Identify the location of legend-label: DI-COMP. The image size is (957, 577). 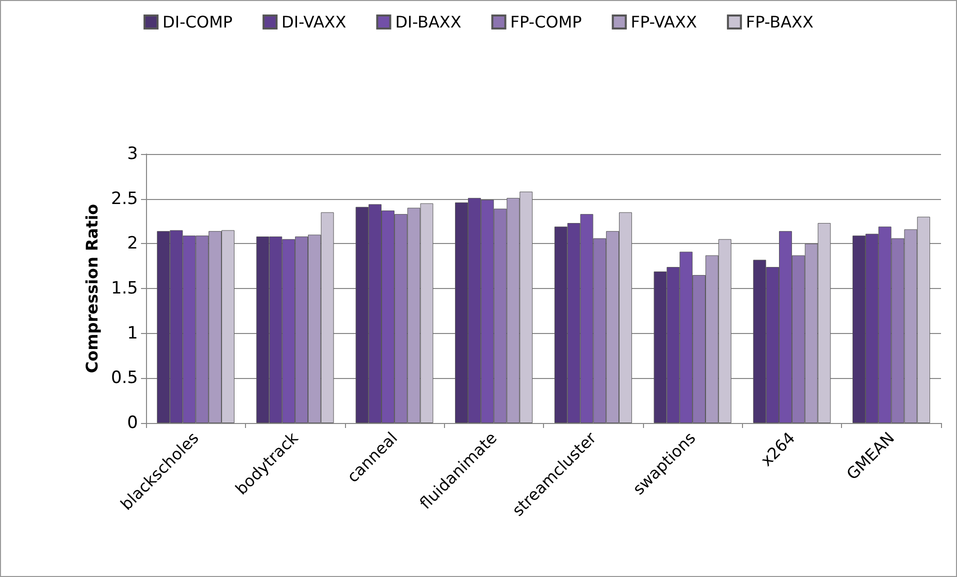
(197, 22).